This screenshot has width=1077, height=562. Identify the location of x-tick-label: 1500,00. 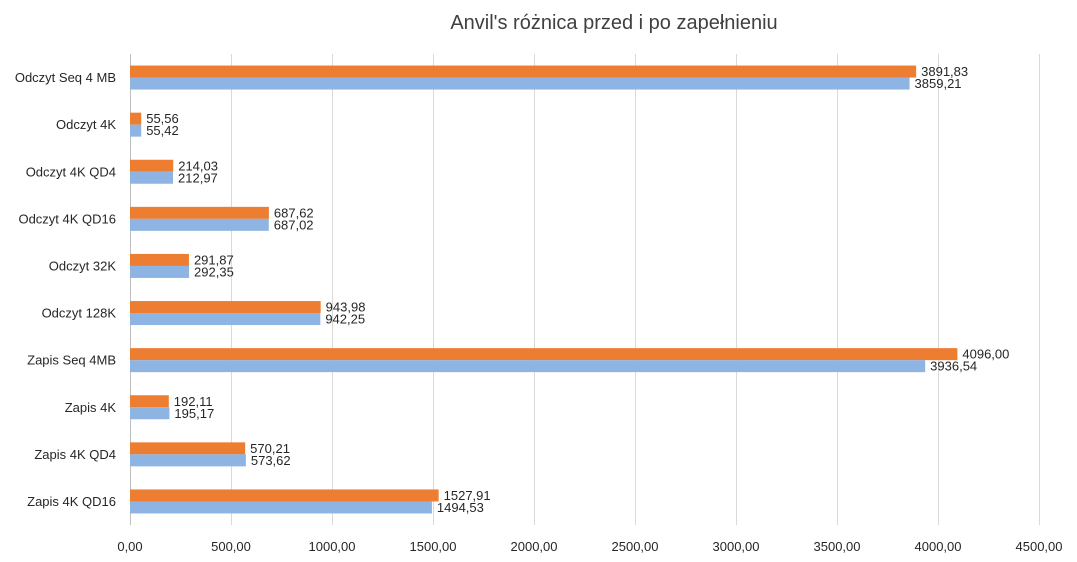
(433, 546).